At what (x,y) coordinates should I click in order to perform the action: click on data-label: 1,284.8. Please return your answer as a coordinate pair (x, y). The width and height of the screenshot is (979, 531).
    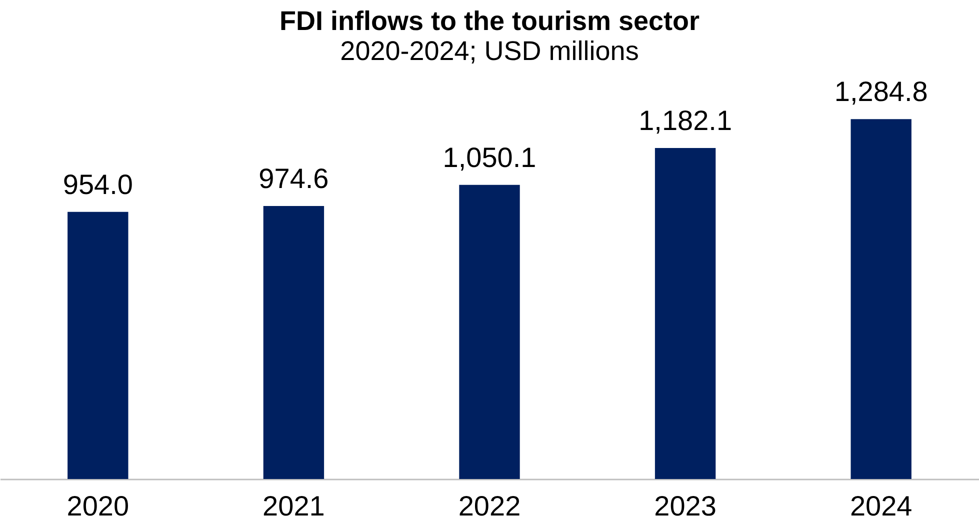
    Looking at the image, I should click on (881, 92).